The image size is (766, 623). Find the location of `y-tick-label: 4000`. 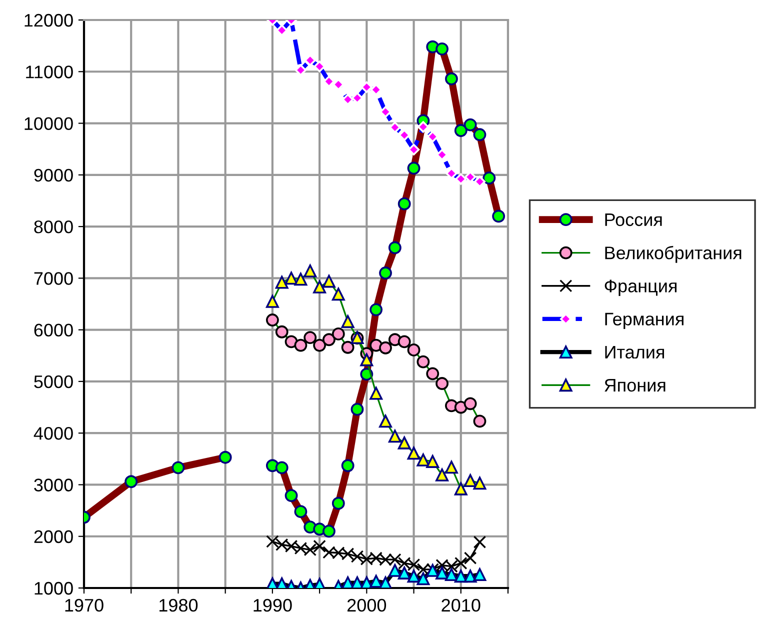

y-tick-label: 4000 is located at coordinates (53, 433).